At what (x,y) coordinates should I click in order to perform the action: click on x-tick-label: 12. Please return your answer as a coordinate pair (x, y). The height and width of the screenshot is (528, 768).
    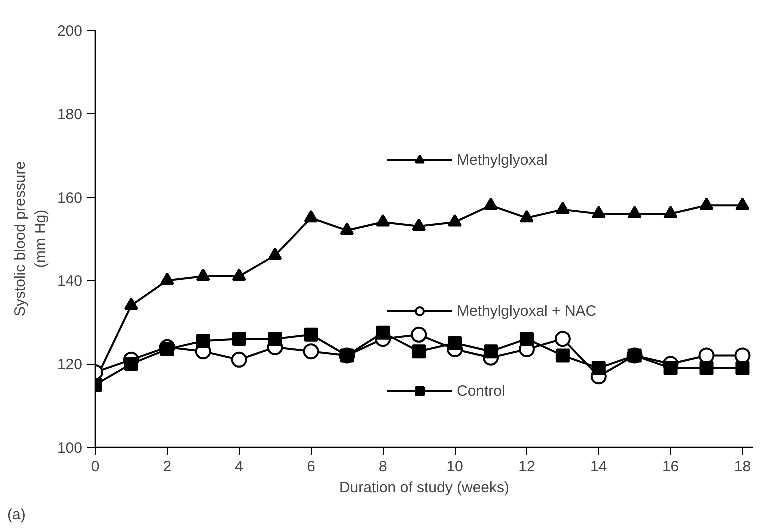
    Looking at the image, I should click on (527, 467).